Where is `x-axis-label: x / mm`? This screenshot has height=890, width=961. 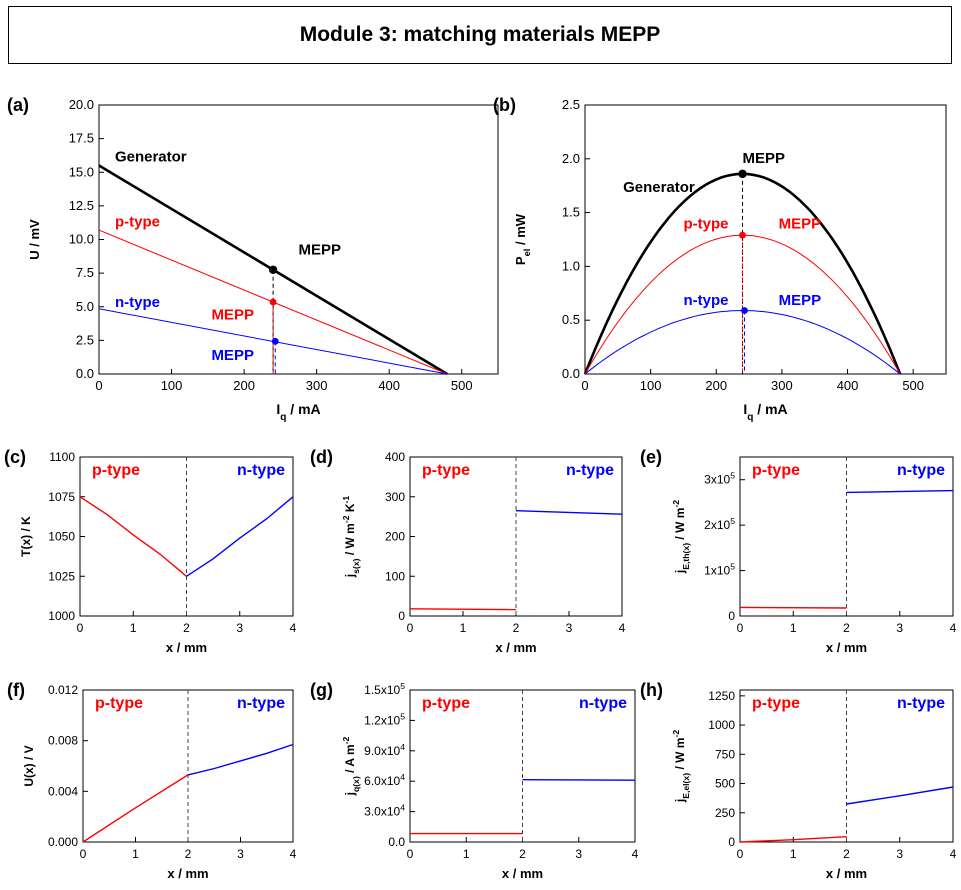 x-axis-label: x / mm is located at coordinates (186, 647).